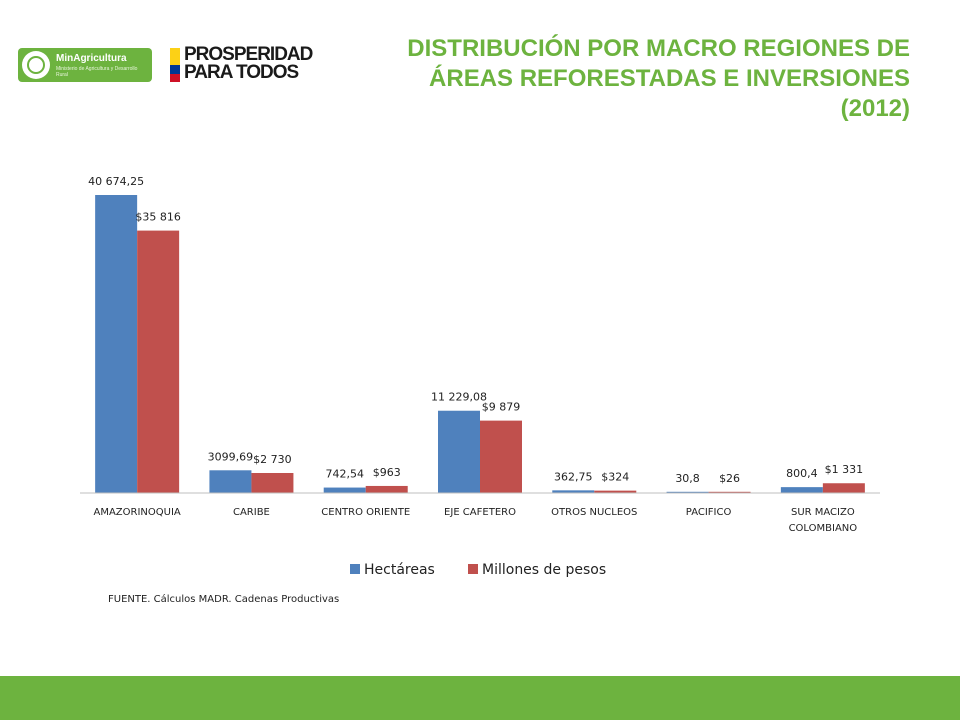 The height and width of the screenshot is (720, 960). Describe the element at coordinates (709, 512) in the screenshot. I see `category-label-5: PACIFICO` at that location.